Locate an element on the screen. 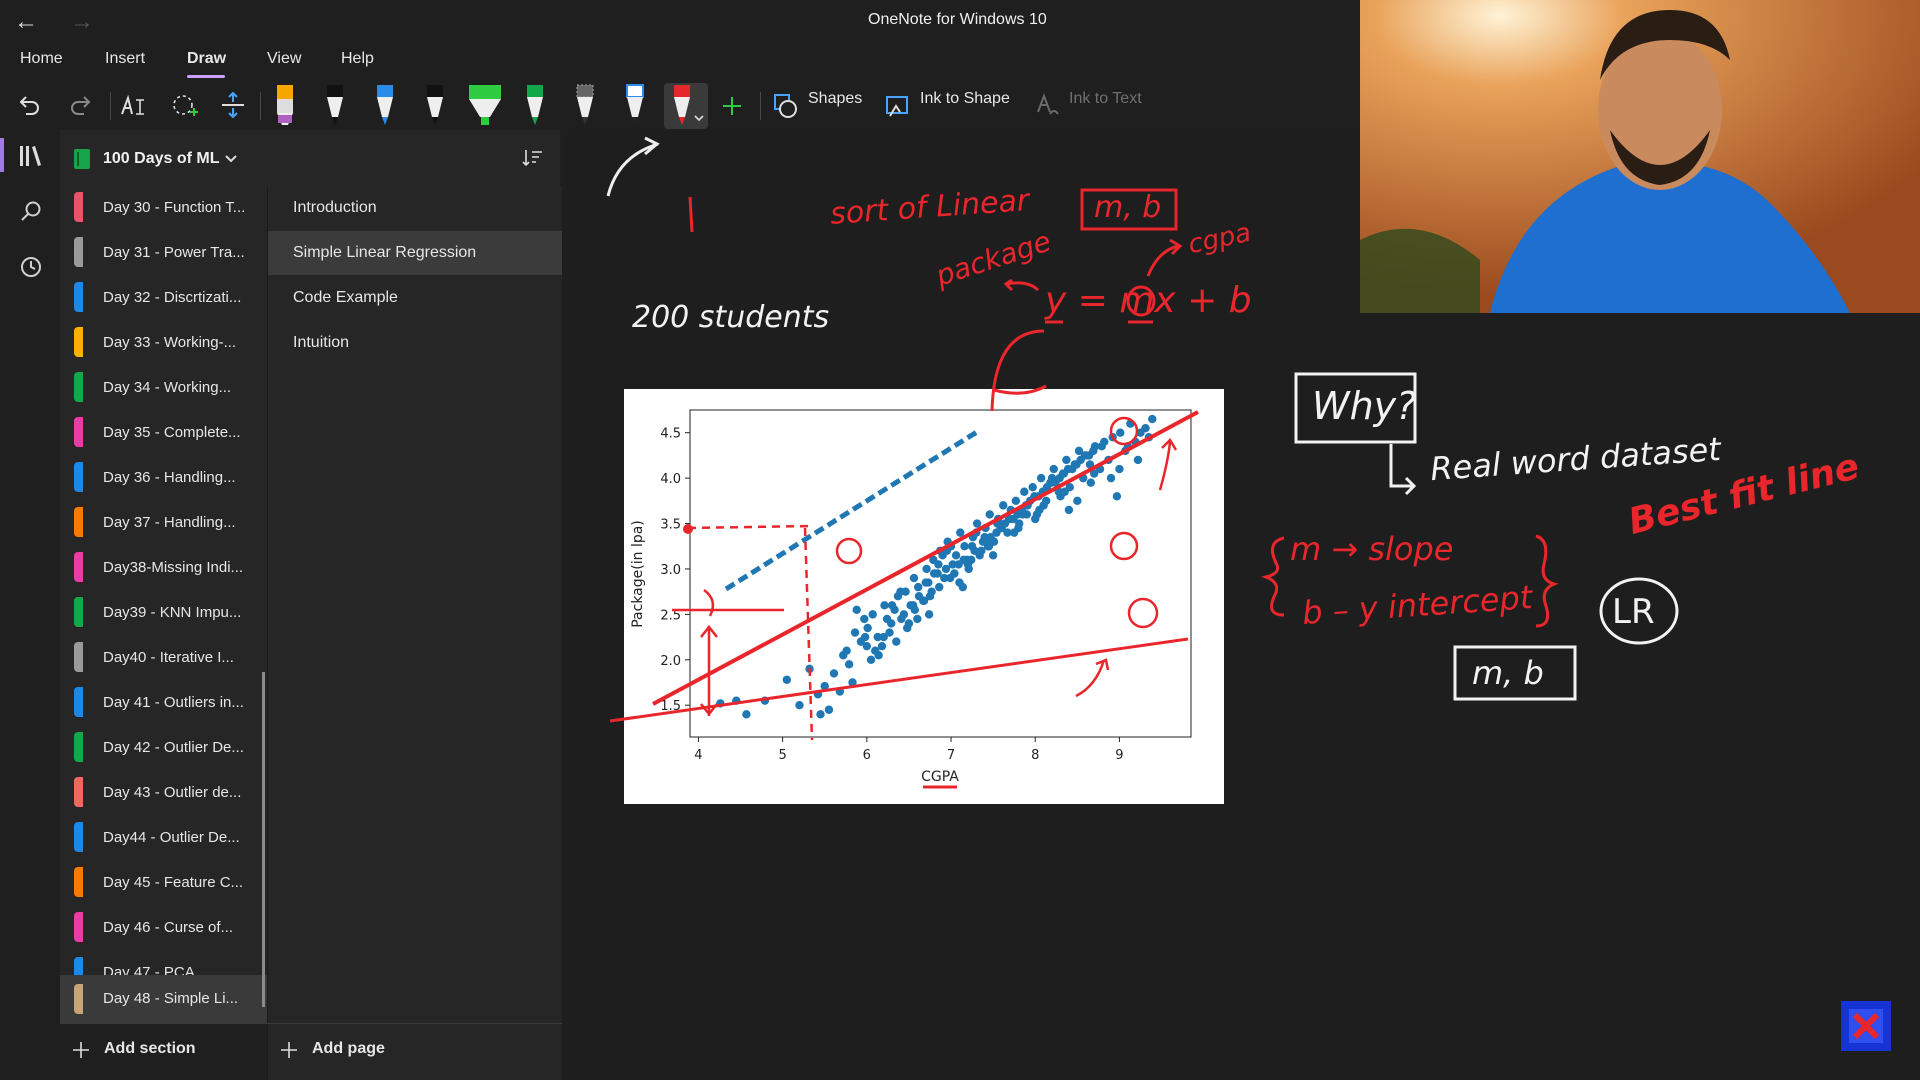 Image resolution: width=1920 pixels, height=1080 pixels. menu-draw: Draw is located at coordinates (207, 58).